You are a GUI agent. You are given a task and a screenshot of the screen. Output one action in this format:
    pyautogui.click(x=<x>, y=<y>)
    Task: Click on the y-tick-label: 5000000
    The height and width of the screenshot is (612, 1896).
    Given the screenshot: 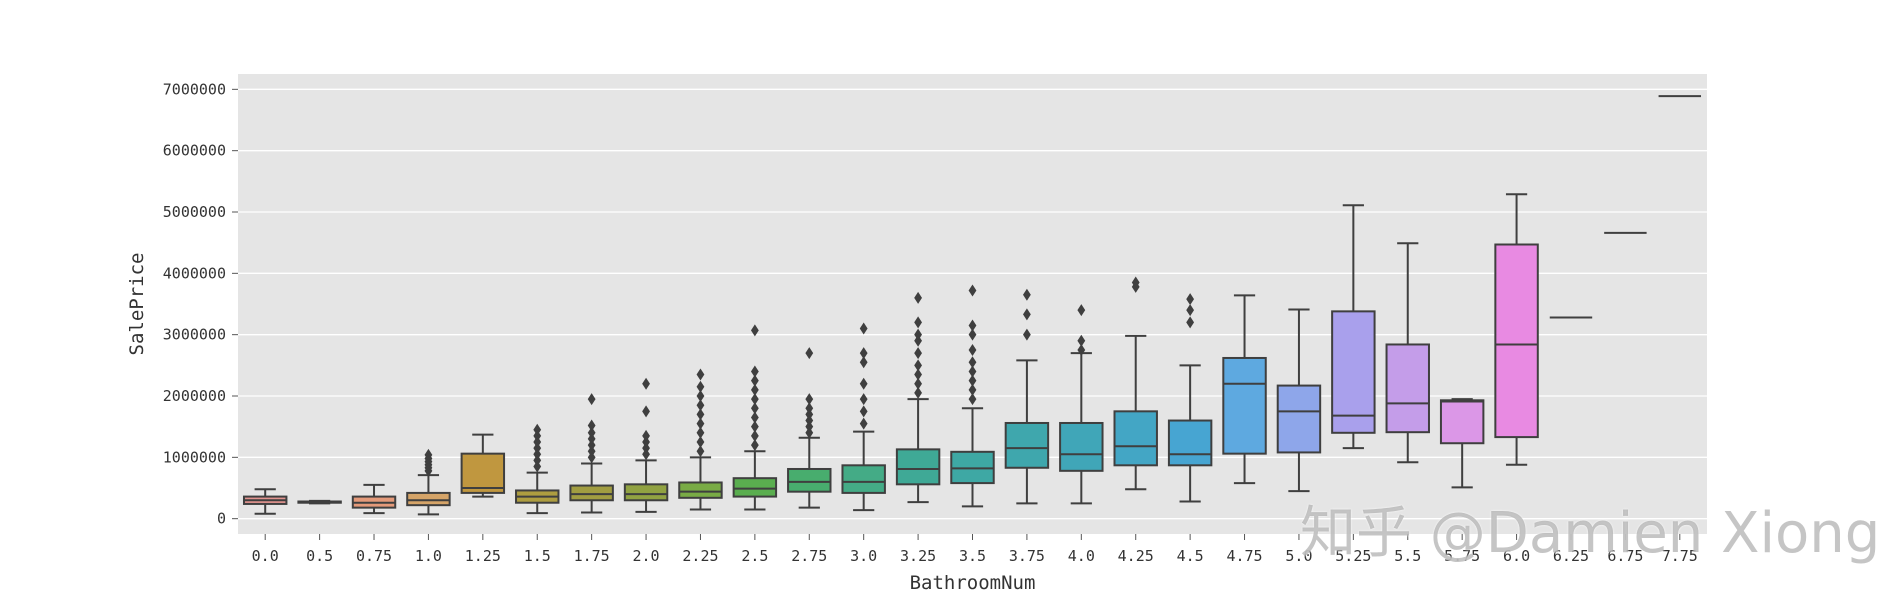 What is the action you would take?
    pyautogui.click(x=194, y=212)
    